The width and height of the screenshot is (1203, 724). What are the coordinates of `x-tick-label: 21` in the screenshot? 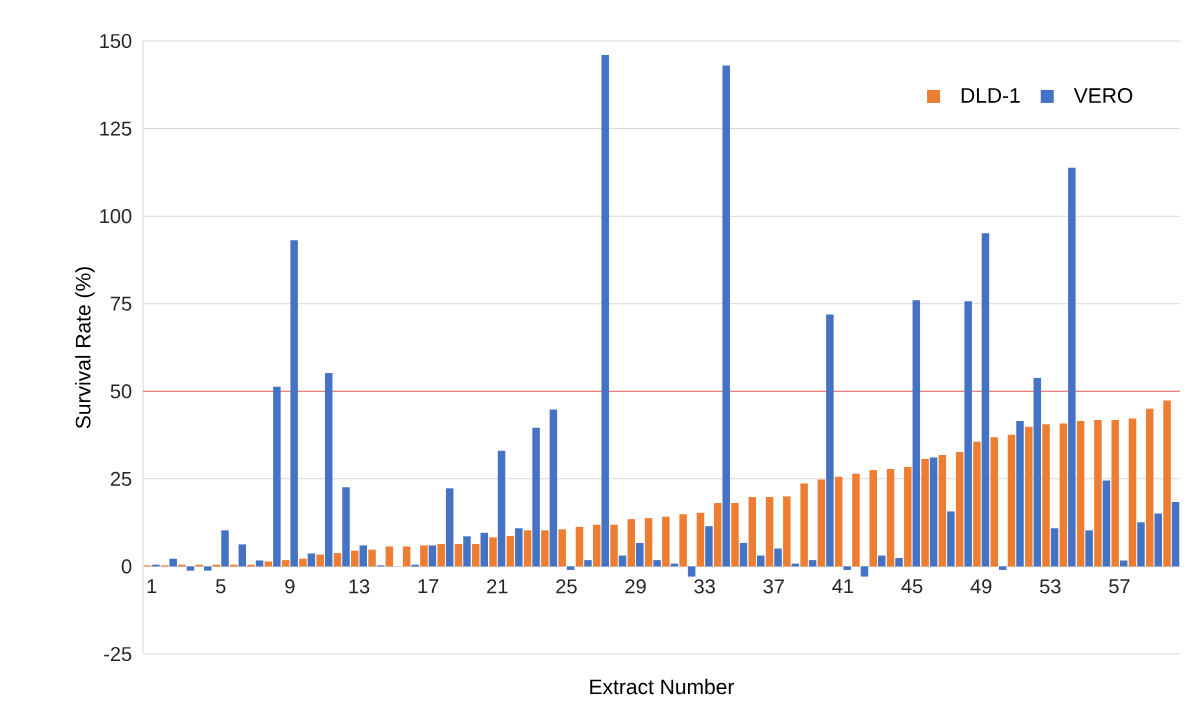 It's located at (497, 586).